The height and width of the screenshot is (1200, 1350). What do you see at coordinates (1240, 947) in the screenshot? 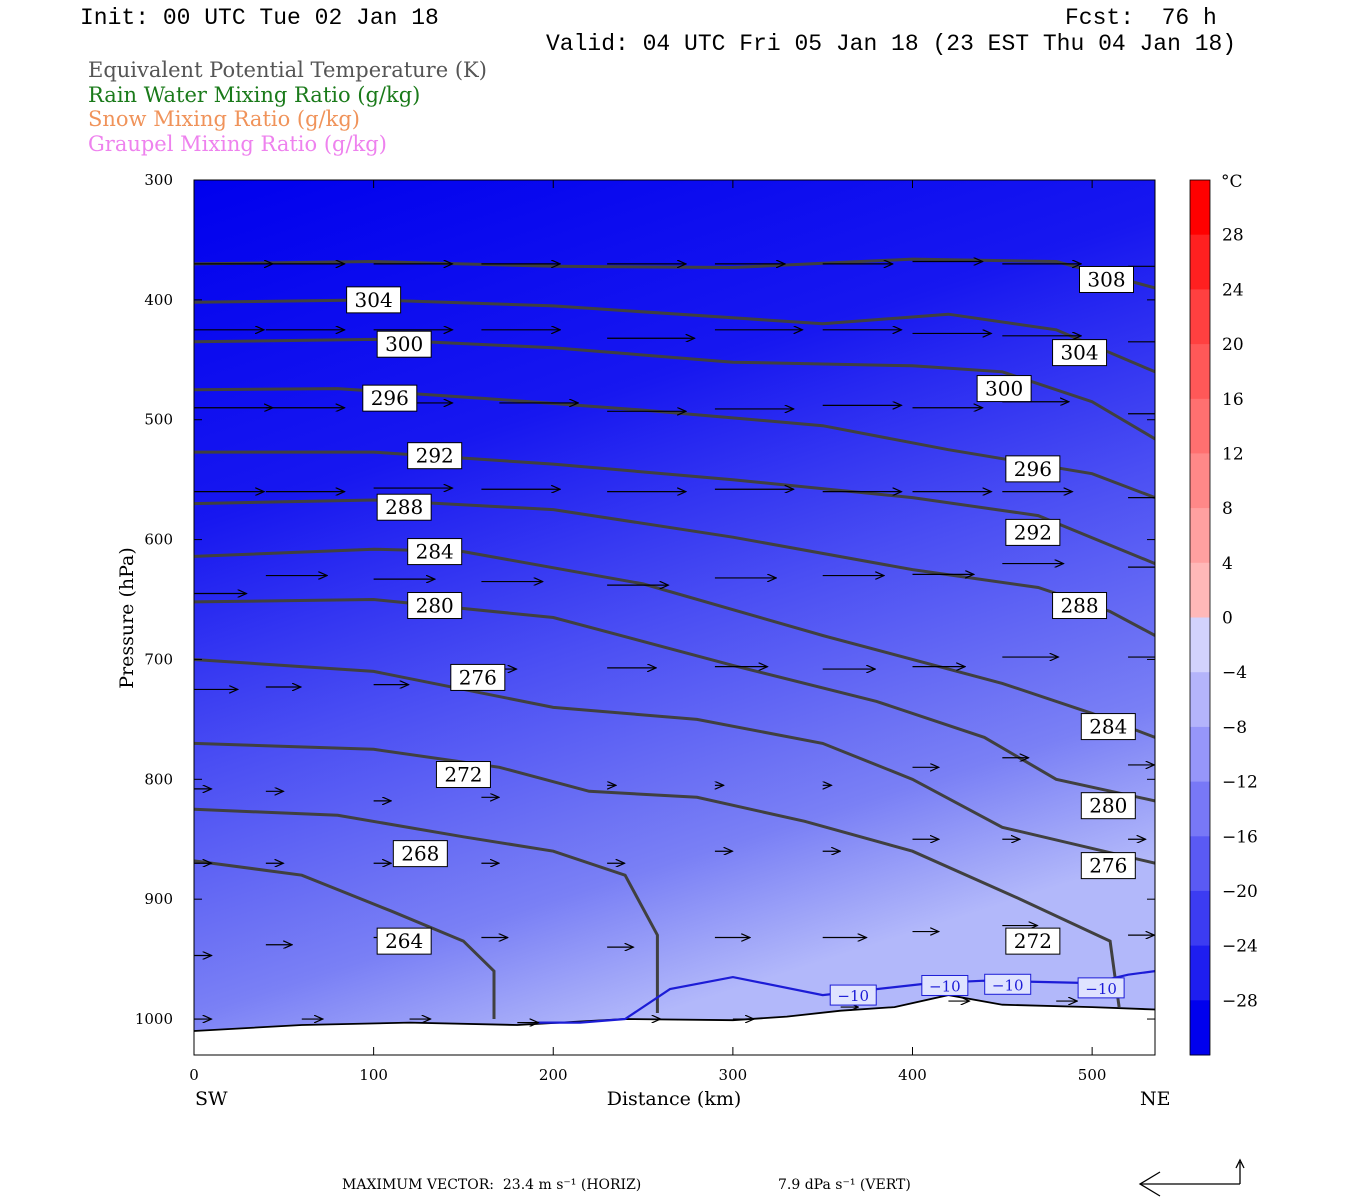
I see `colorbar-label: −24` at bounding box center [1240, 947].